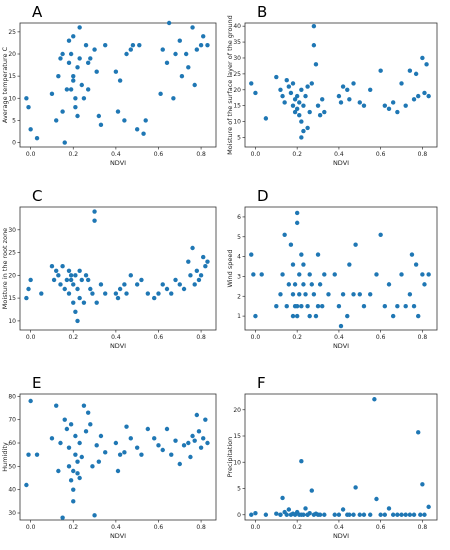 The height and width of the screenshot is (550, 450). Describe the element at coordinates (12, 466) in the screenshot. I see `y-tick-label: 50` at that location.